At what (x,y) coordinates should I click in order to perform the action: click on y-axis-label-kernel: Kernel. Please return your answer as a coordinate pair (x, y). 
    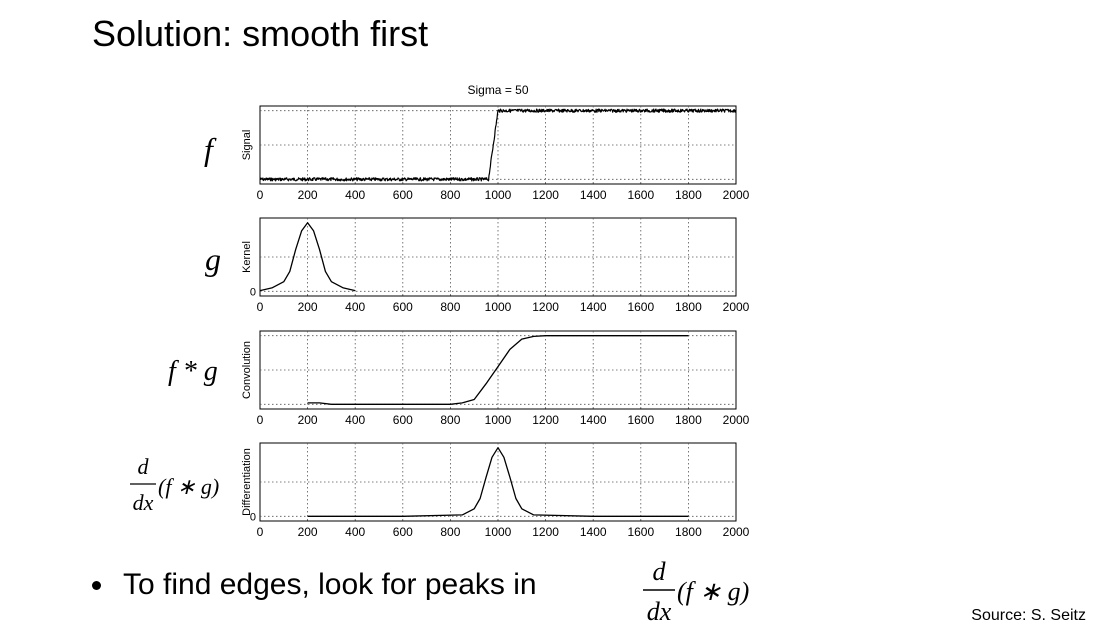
    Looking at the image, I should click on (247, 257).